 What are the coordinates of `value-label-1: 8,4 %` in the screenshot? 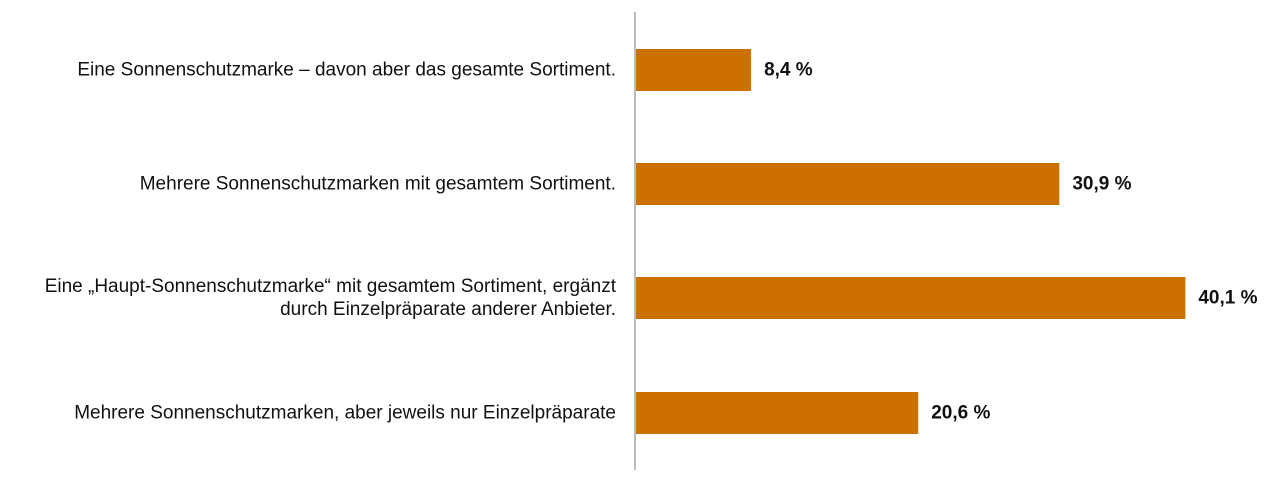 It's located at (788, 70).